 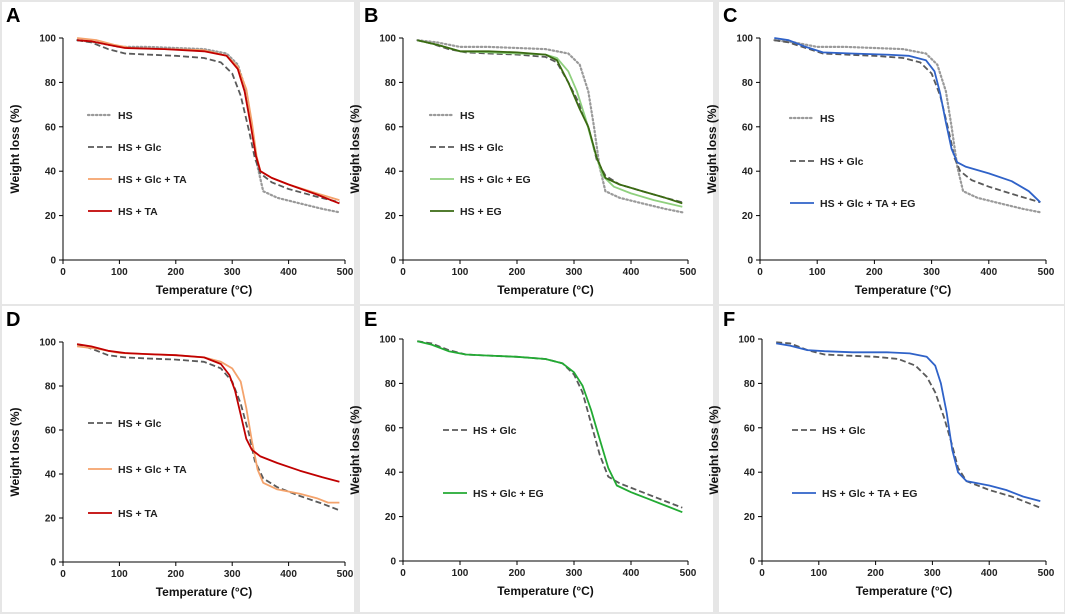 What do you see at coordinates (550, 427) in the screenshot?
I see `series-line-hs-glc-eg` at bounding box center [550, 427].